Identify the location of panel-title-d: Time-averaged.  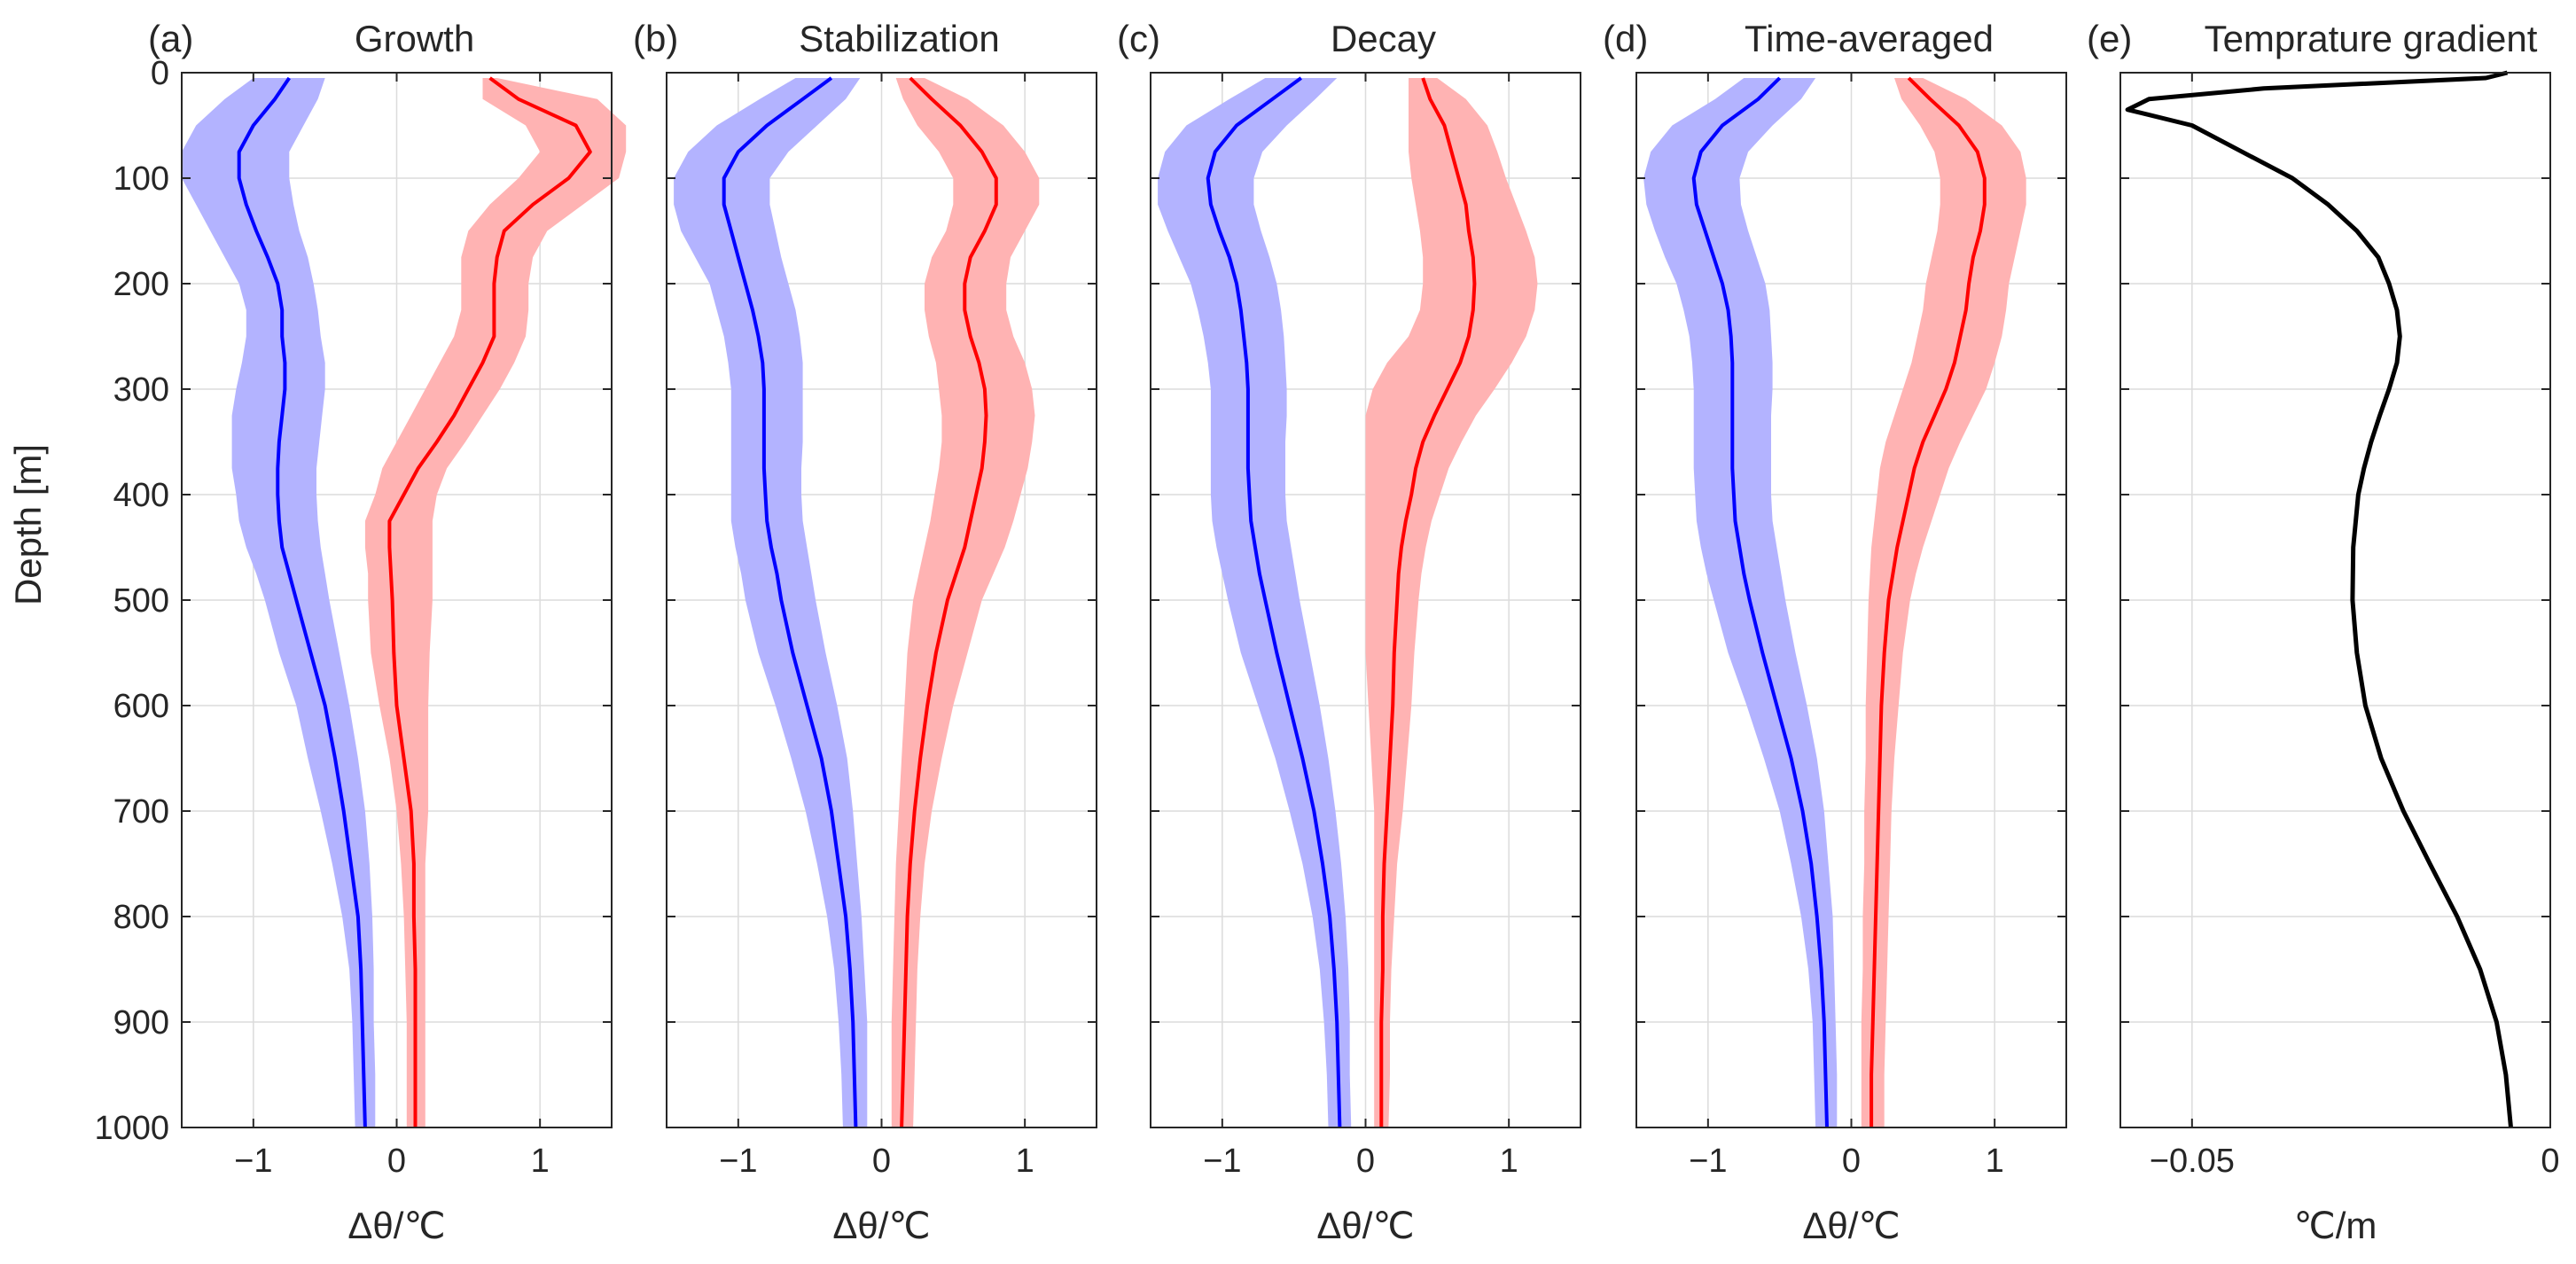
(1869, 38).